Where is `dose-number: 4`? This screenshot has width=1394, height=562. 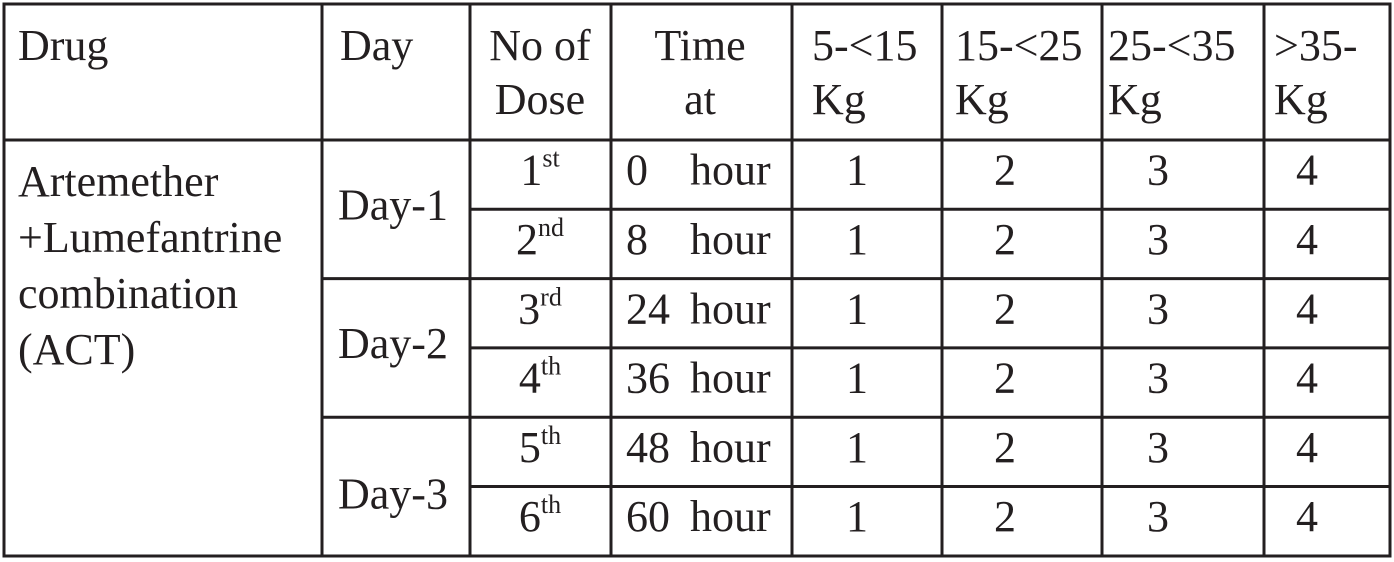
dose-number: 4 is located at coordinates (530, 378).